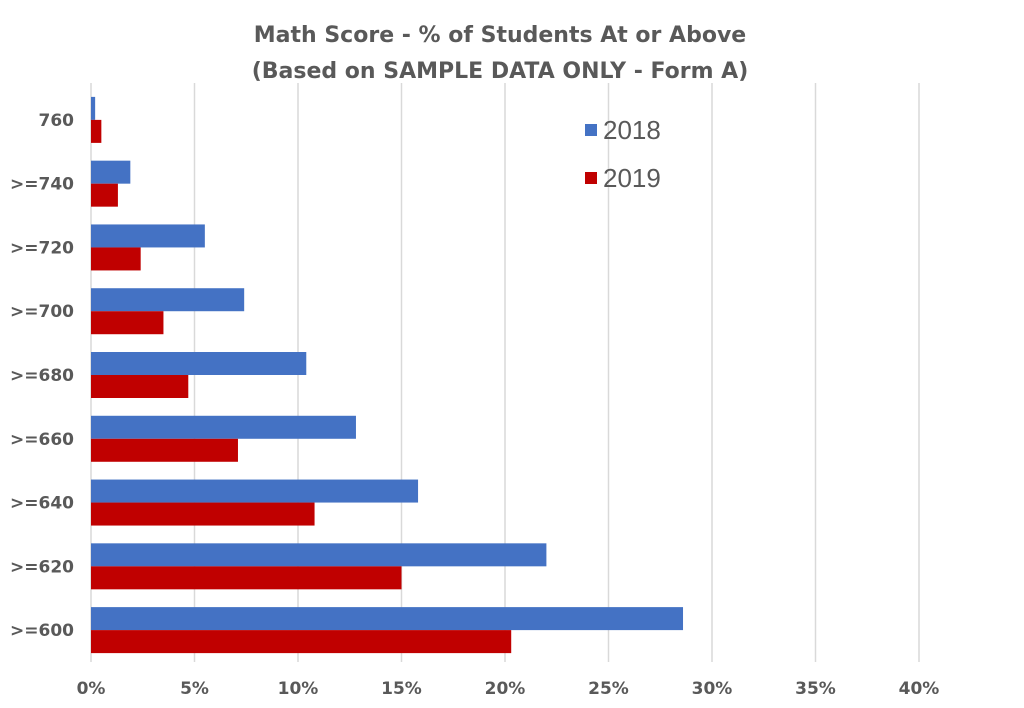 The image size is (1024, 708). I want to click on y-tick-label: >=720, so click(42, 248).